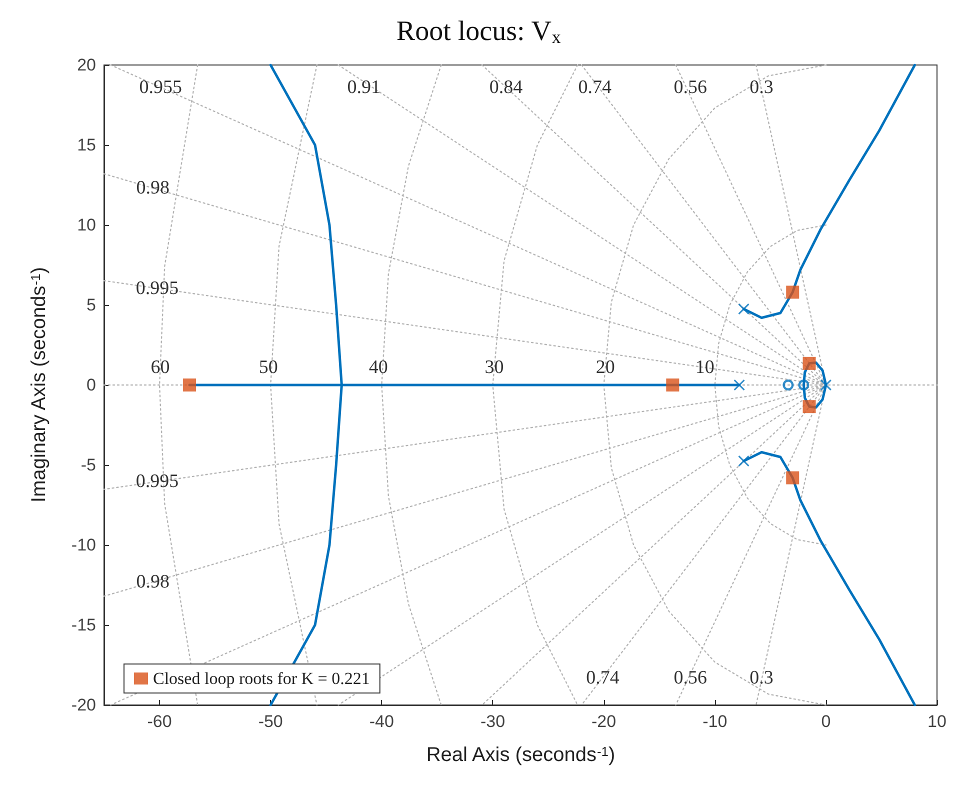 The image size is (957, 796). I want to click on x-tick-label: 10, so click(937, 721).